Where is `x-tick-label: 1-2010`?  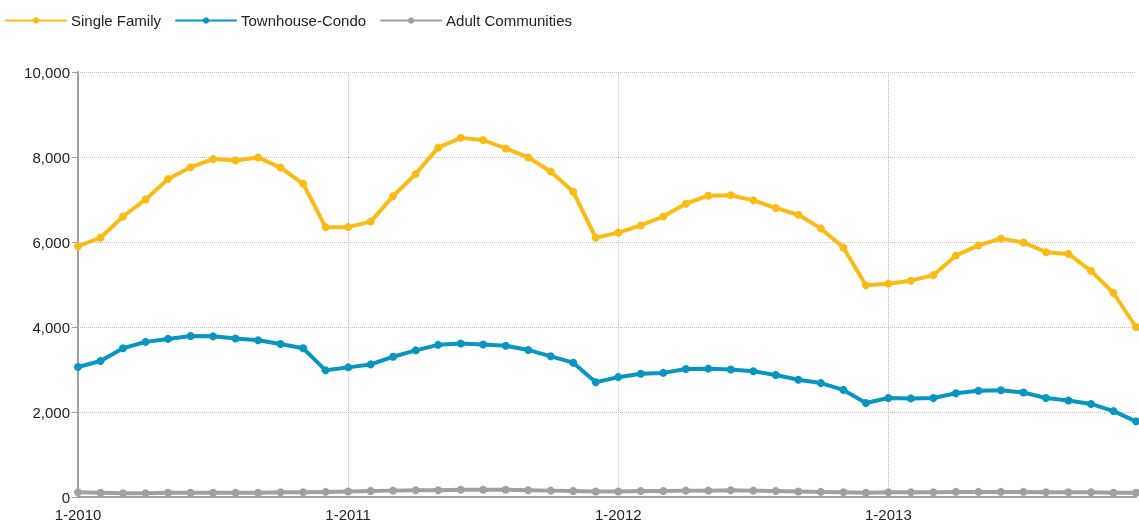 x-tick-label: 1-2010 is located at coordinates (78, 514).